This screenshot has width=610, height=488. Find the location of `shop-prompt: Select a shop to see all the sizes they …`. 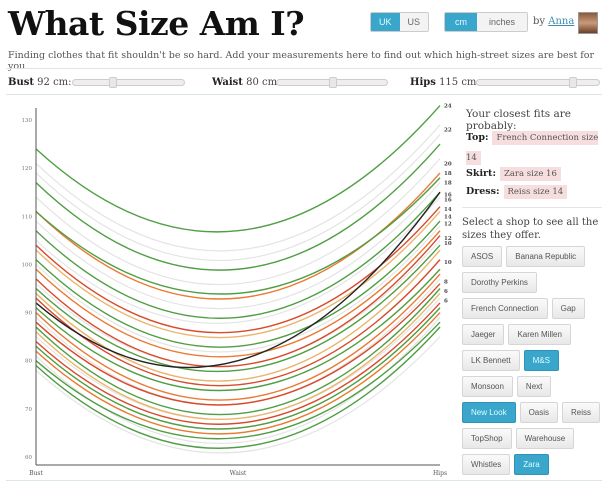

shop-prompt: Select a shop to see all the sizes they … is located at coordinates (530, 229).